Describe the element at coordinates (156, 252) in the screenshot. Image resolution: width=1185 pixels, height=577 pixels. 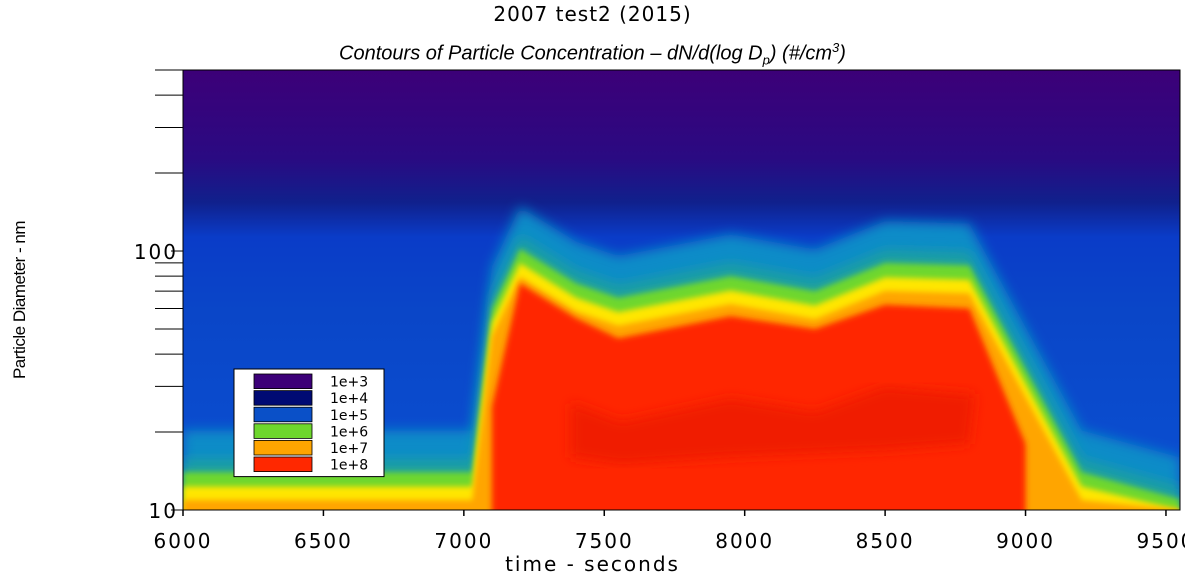
I see `y-tick-label: 100` at that location.